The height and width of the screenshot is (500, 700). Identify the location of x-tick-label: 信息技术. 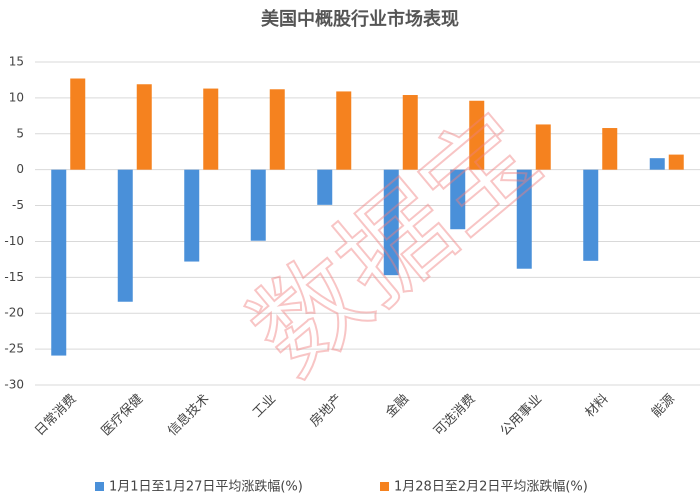
(188, 415).